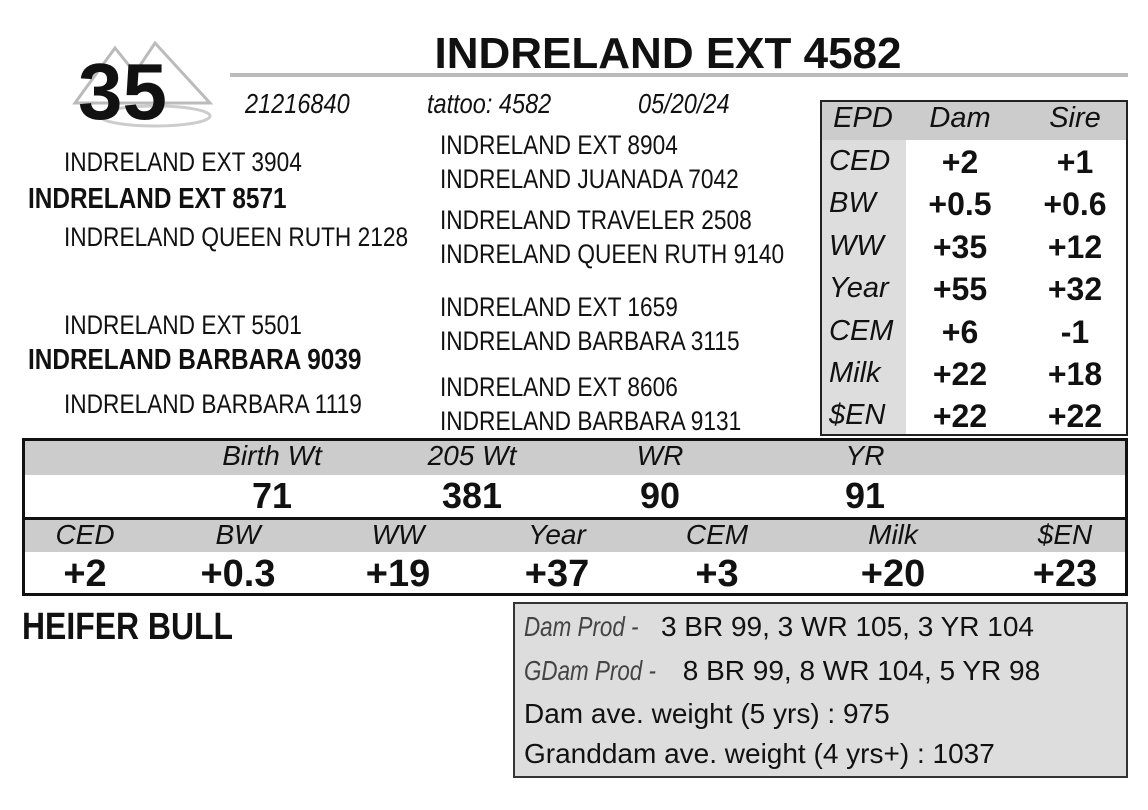 The width and height of the screenshot is (1148, 810). Describe the element at coordinates (1075, 289) in the screenshot. I see `epd-value: +32` at that location.